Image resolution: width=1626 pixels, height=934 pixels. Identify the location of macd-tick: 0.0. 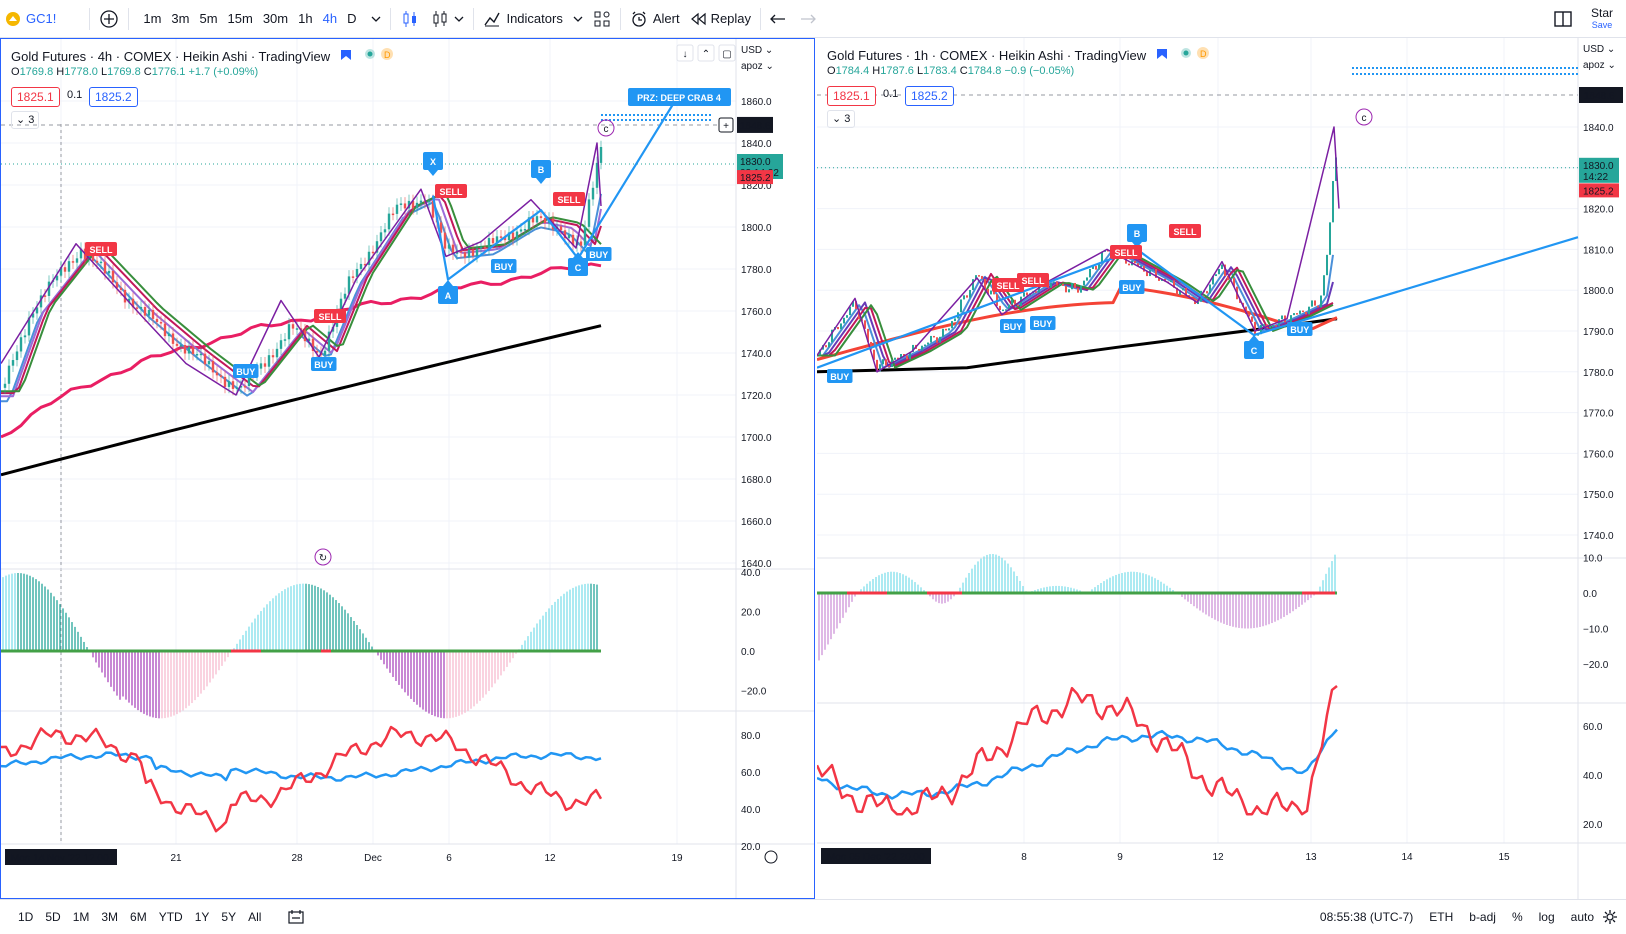
(748, 652).